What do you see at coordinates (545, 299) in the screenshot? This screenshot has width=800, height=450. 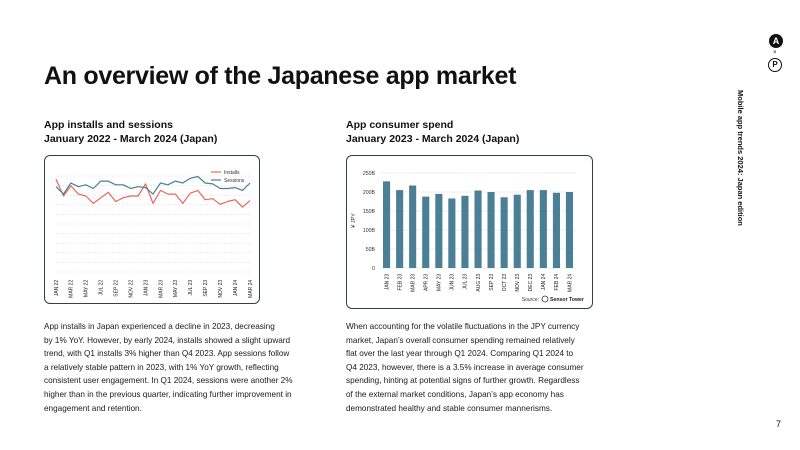 I see `sensor-tower-logo-icon` at bounding box center [545, 299].